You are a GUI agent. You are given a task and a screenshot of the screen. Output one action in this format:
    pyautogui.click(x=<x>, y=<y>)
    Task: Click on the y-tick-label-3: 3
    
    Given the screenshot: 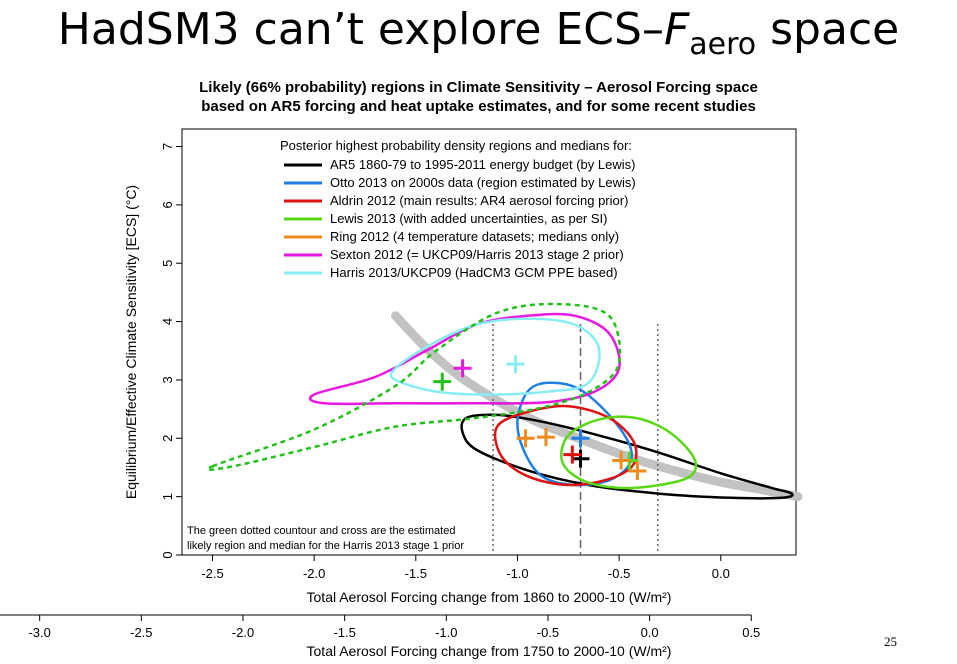 What is the action you would take?
    pyautogui.click(x=167, y=379)
    